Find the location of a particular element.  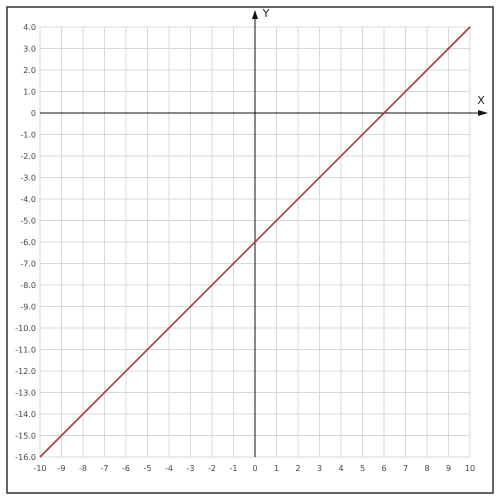

x-tick-label: 2 is located at coordinates (298, 468).